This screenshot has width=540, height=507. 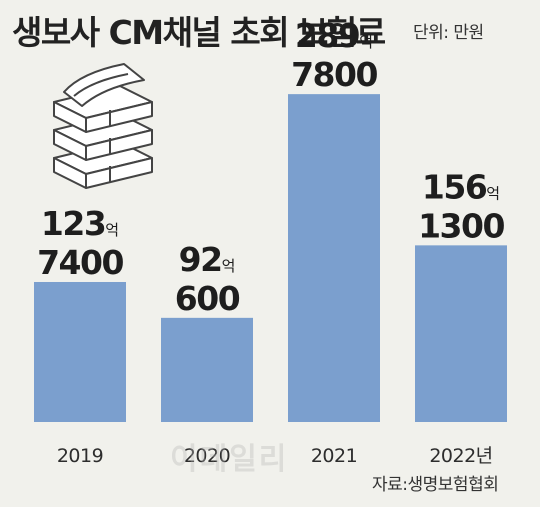 I want to click on x-tick-label-1: 2020, so click(x=207, y=456).